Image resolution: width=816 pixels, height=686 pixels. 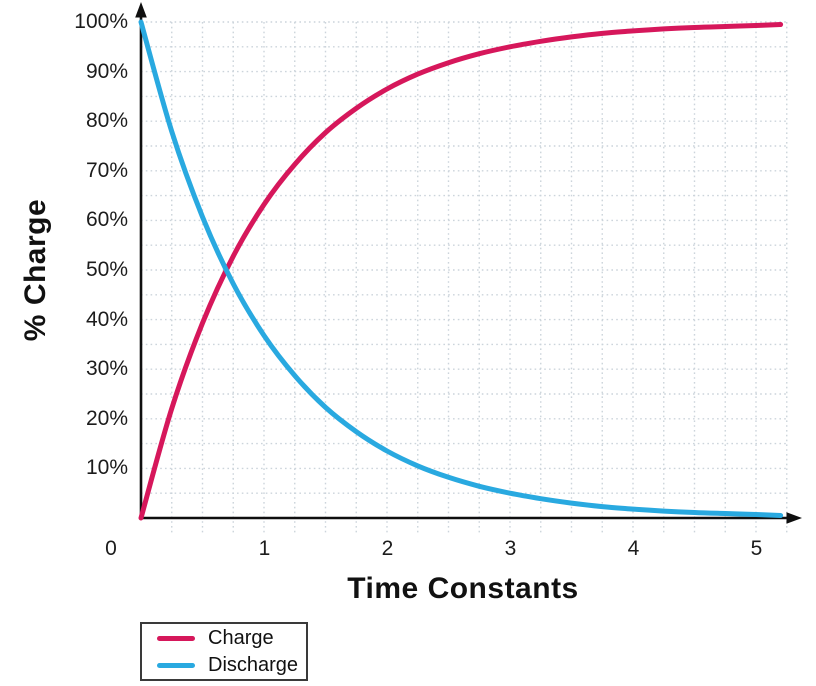 I want to click on x-tick-label: 3, so click(x=510, y=548).